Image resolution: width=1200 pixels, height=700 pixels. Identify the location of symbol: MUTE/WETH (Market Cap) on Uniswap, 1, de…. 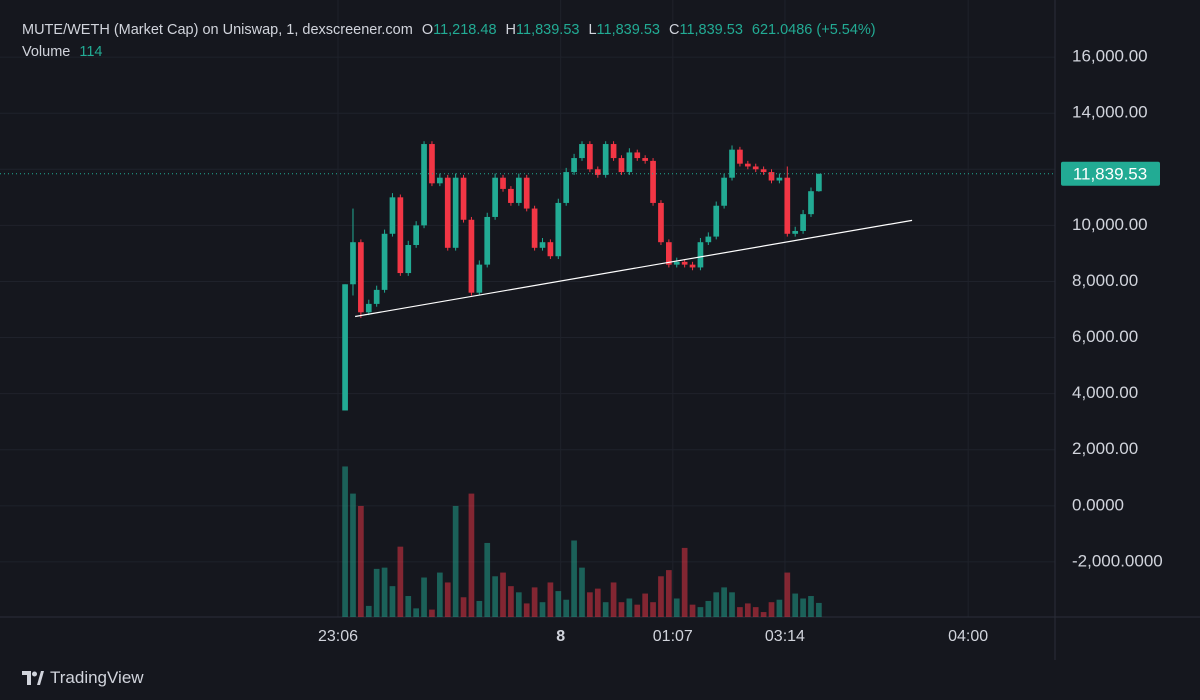
(217, 30).